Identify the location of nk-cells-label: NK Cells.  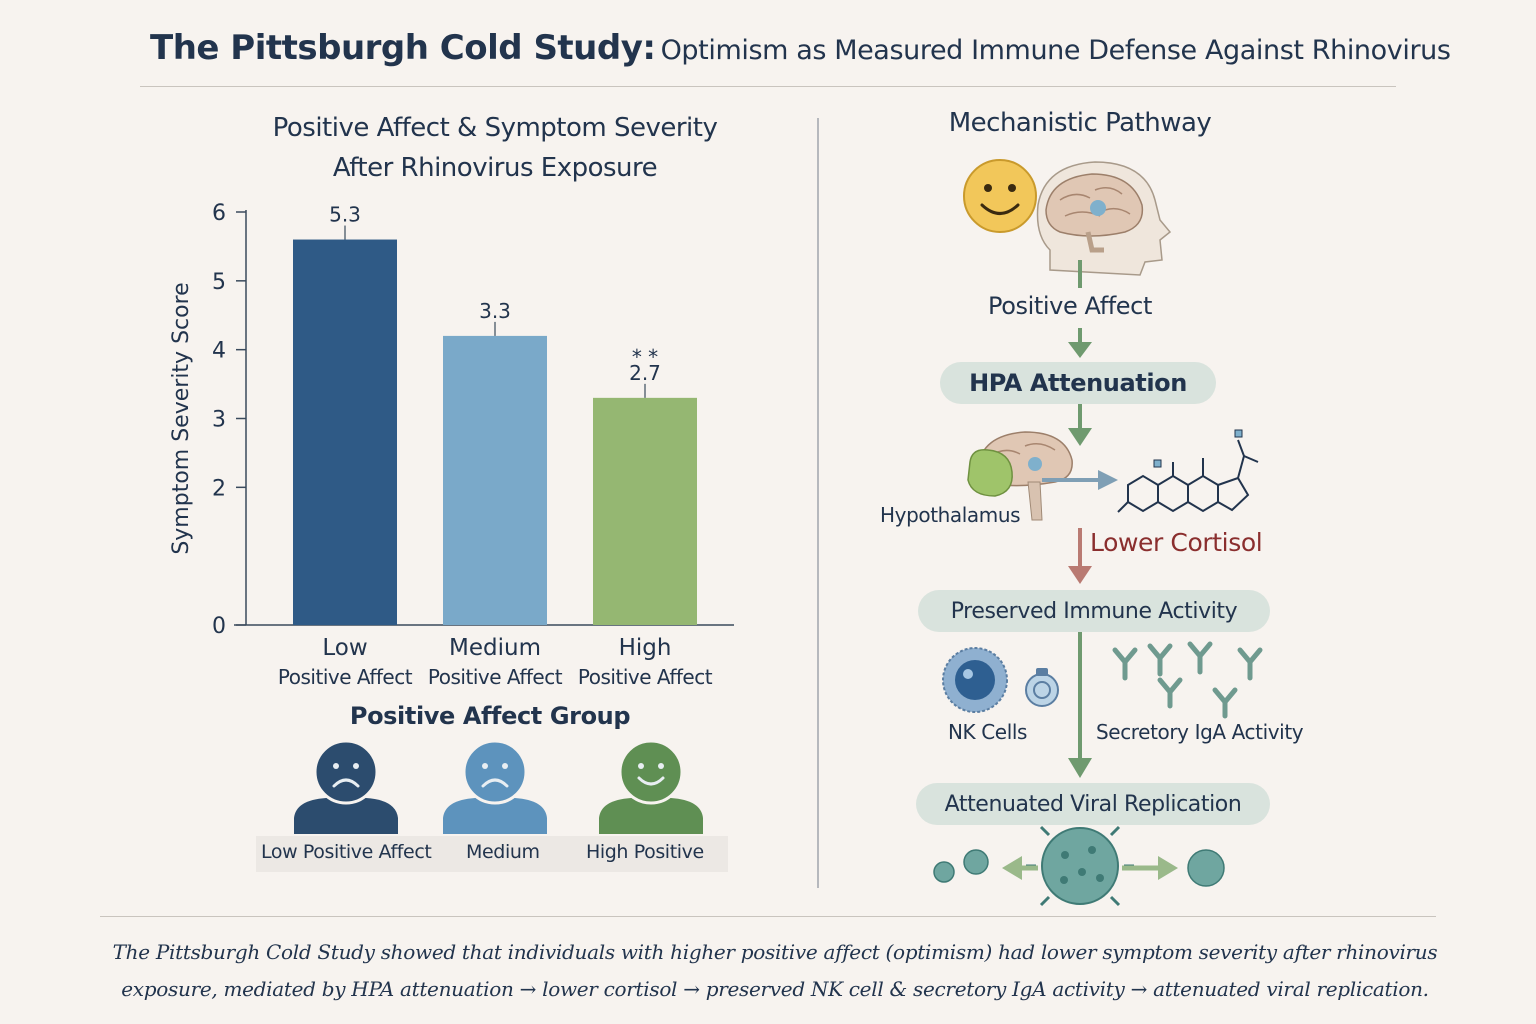
(988, 732).